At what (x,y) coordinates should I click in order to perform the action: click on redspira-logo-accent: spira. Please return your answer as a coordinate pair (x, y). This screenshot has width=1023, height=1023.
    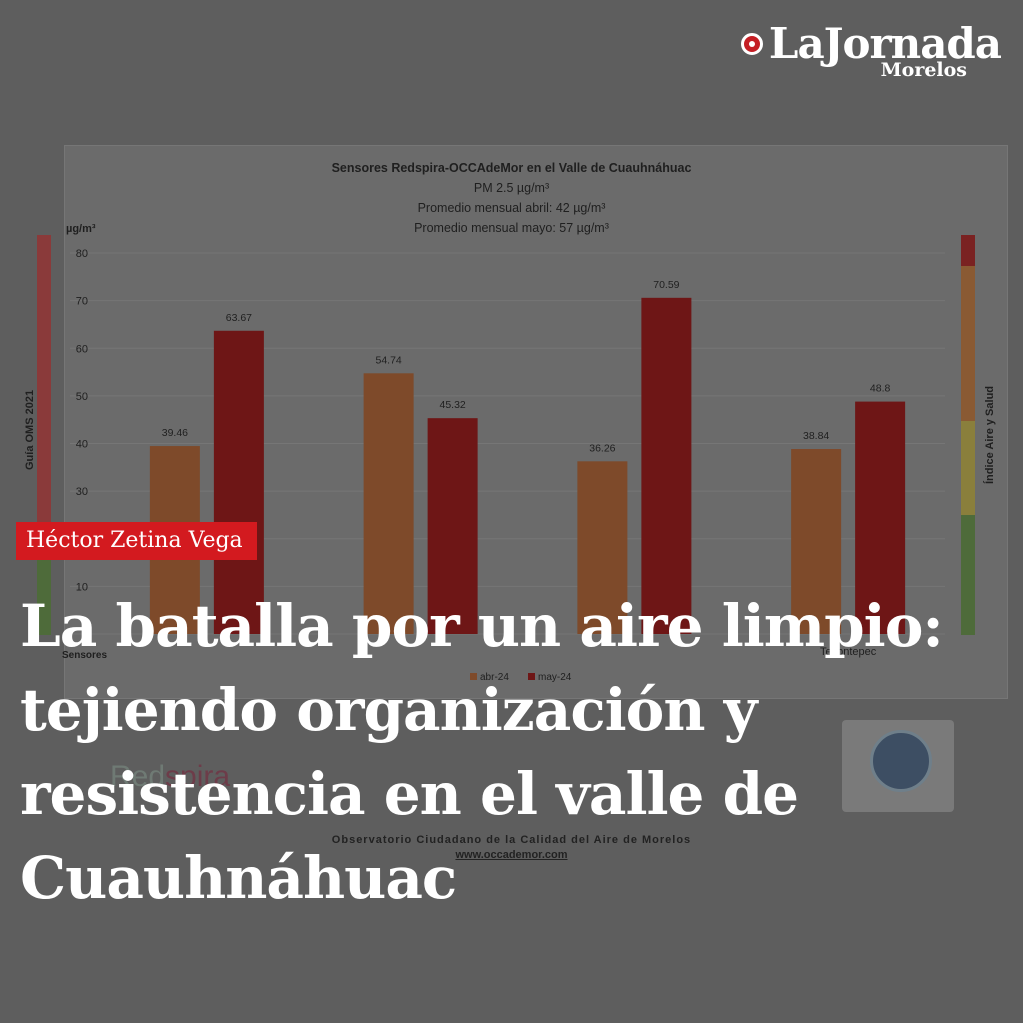
    Looking at the image, I should click on (198, 776).